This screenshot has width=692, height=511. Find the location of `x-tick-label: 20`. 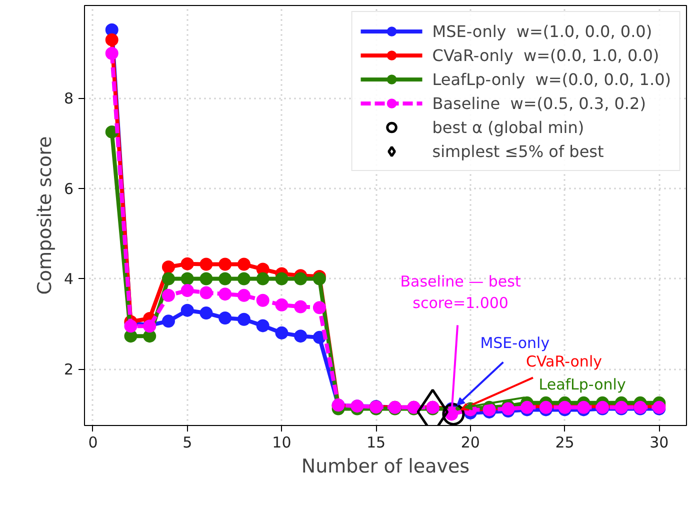

x-tick-label: 20 is located at coordinates (470, 443).